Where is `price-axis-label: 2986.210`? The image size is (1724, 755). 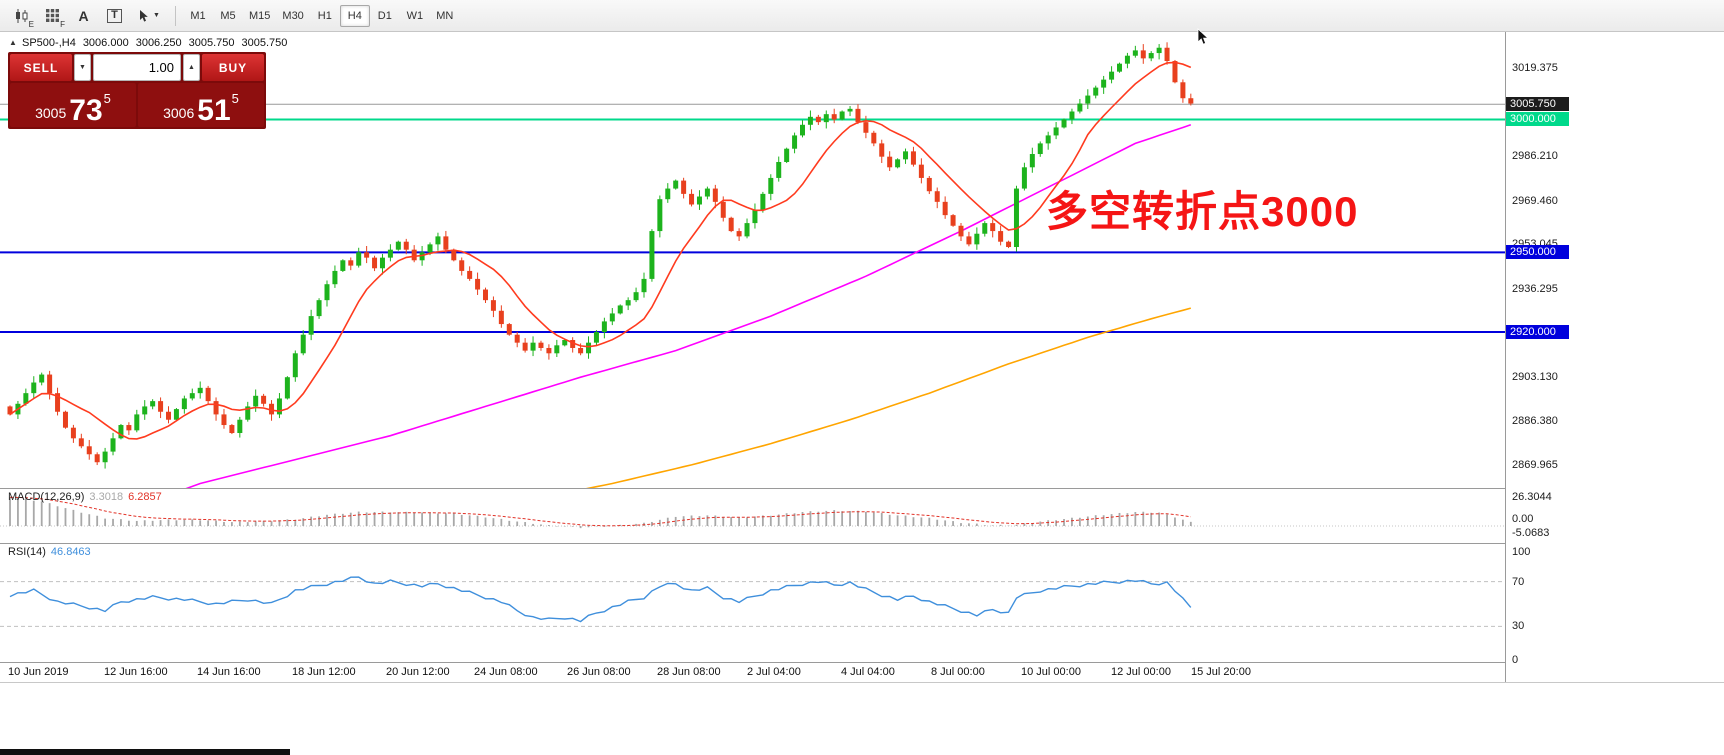
price-axis-label: 2986.210 is located at coordinates (1535, 156).